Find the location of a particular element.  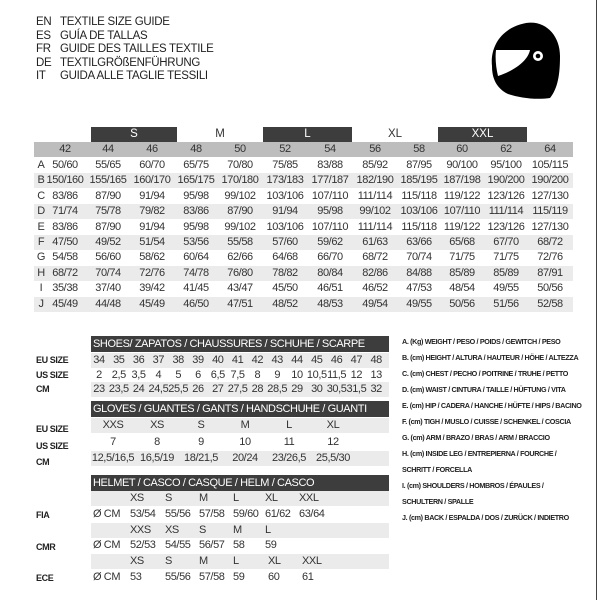

table-cell: 2 is located at coordinates (99, 374).